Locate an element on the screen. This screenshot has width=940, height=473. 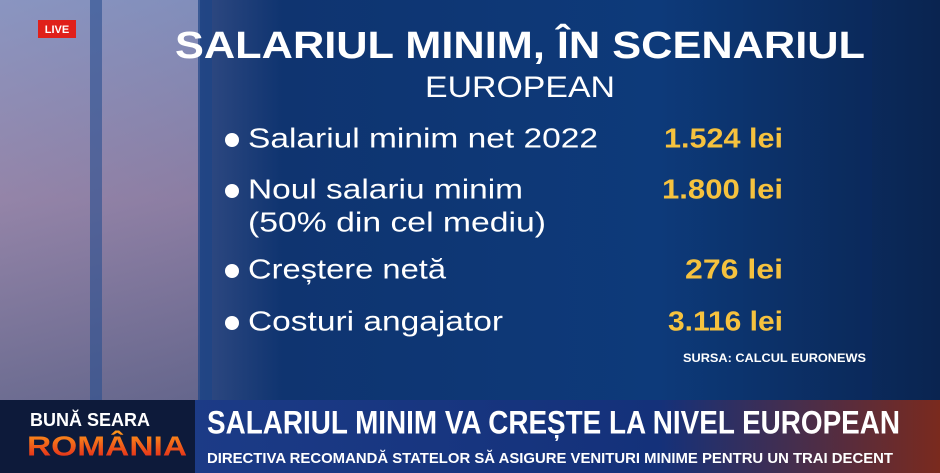
show-name: BUNĂ SEARA is located at coordinates (90, 419).